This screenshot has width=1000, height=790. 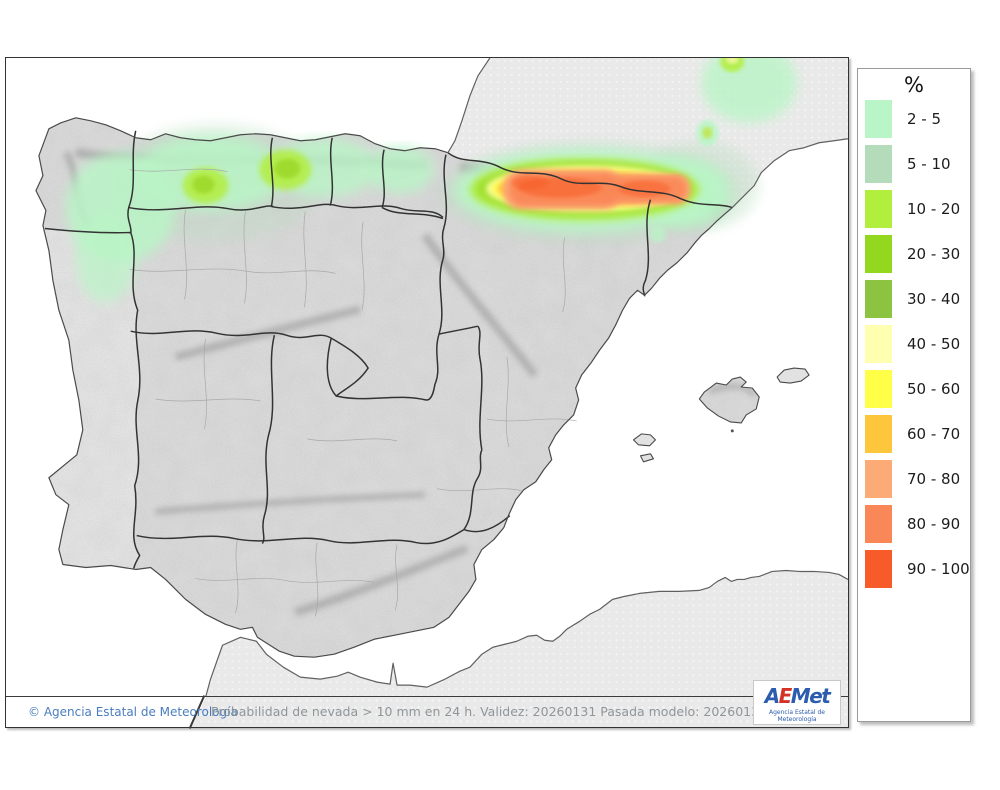 What do you see at coordinates (772, 696) in the screenshot?
I see `logo-letter-a: A` at bounding box center [772, 696].